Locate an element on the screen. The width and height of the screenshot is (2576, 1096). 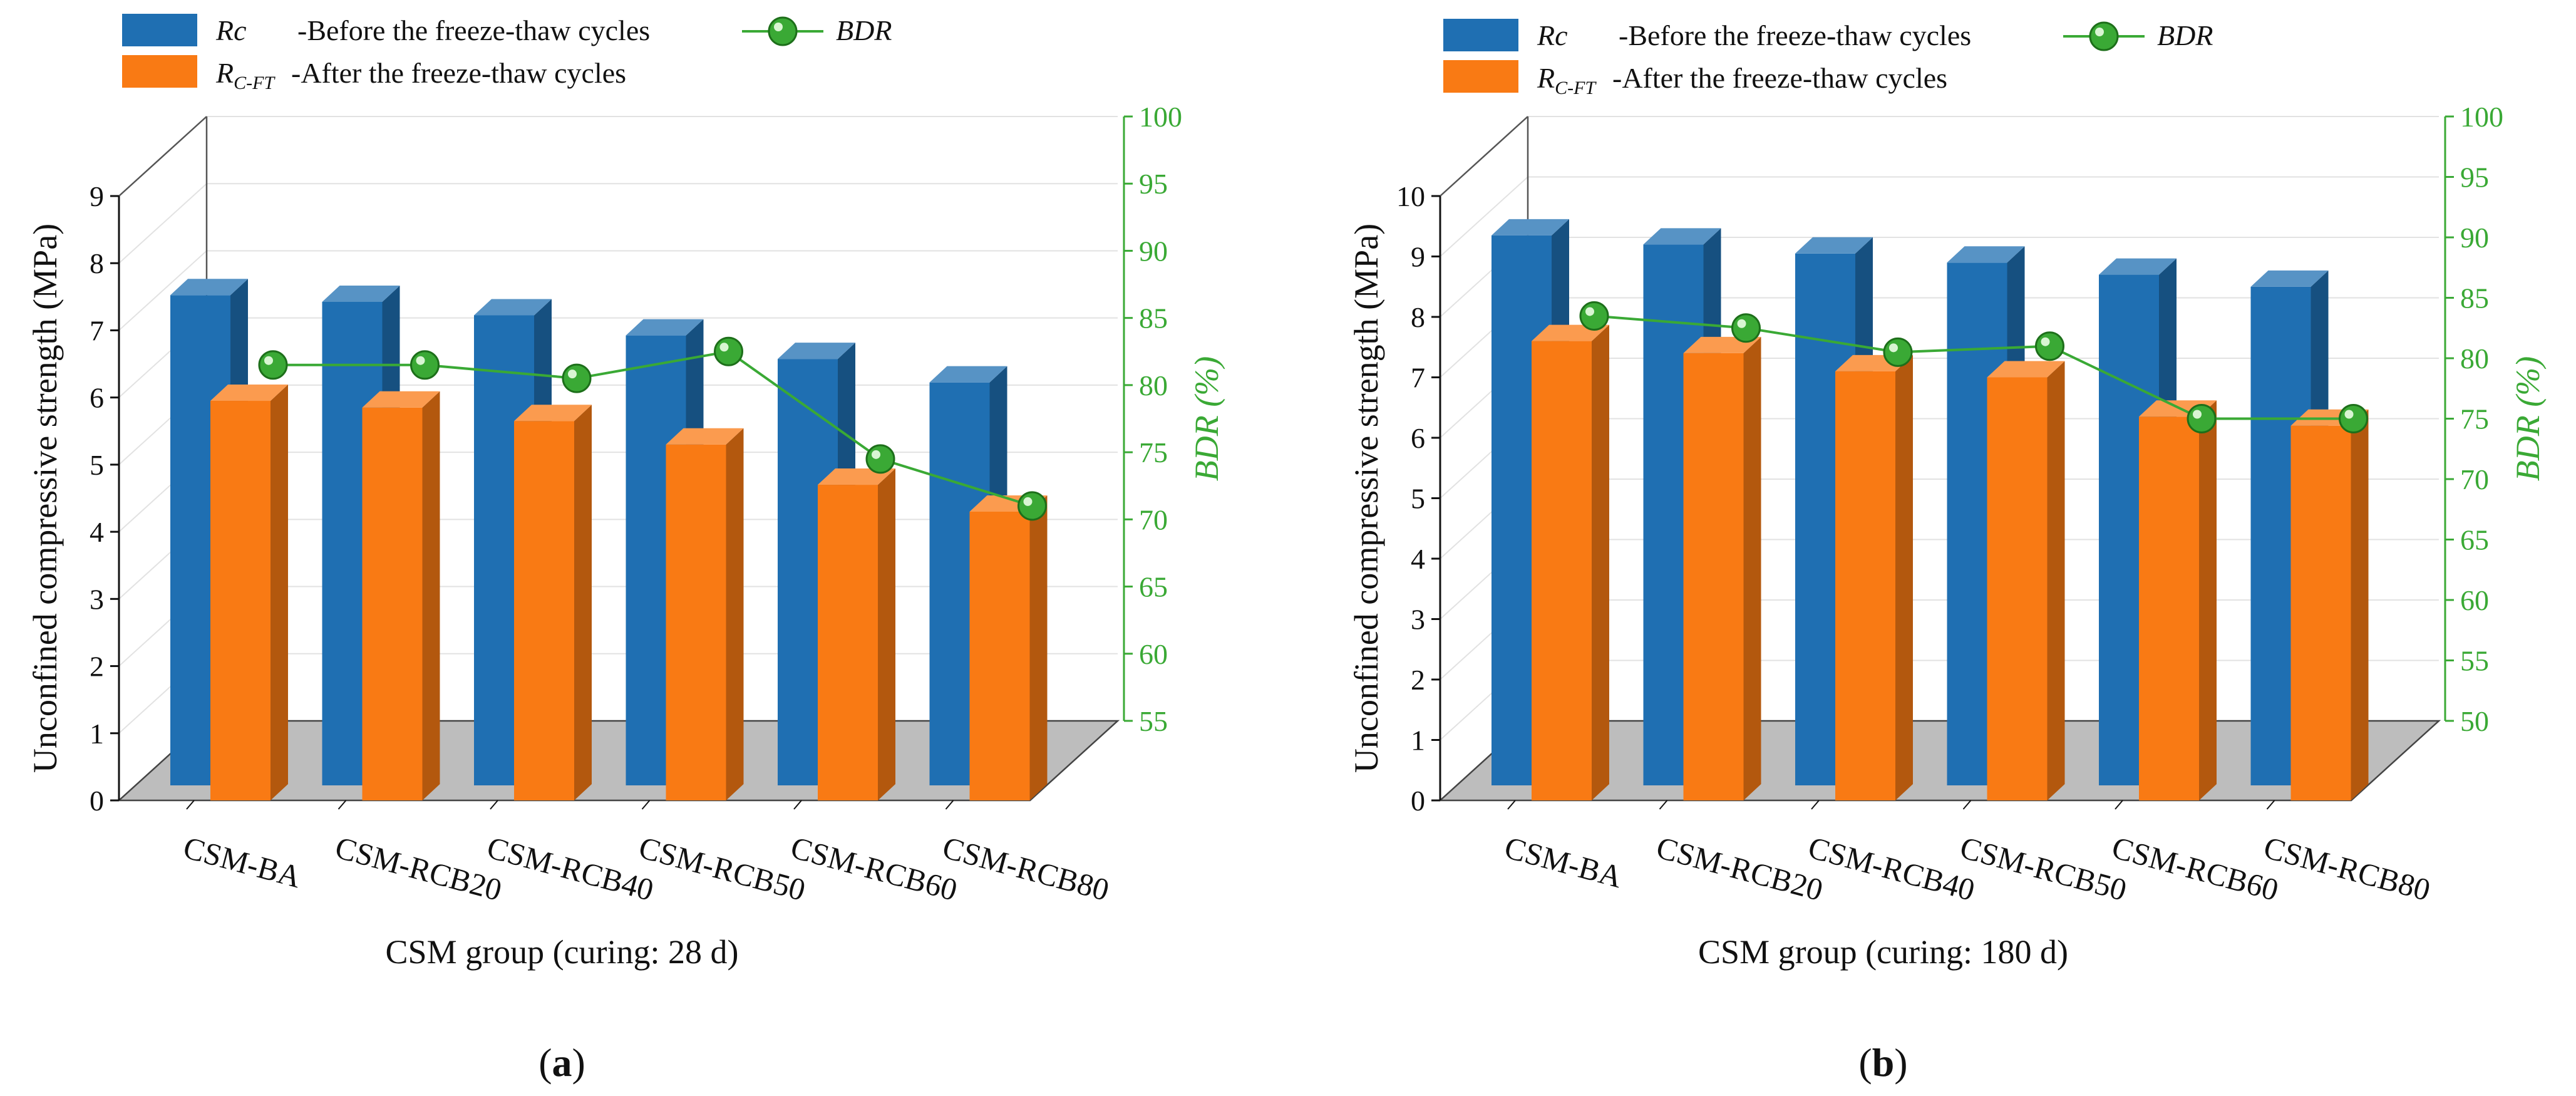
legend-text-rcft: -After the freeze-thaw cycles is located at coordinates (458, 73).